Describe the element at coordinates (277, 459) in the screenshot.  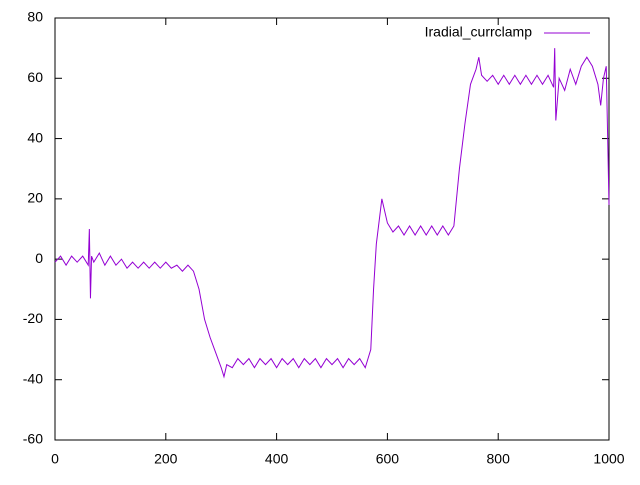
I see `x-tick-label: 400` at that location.